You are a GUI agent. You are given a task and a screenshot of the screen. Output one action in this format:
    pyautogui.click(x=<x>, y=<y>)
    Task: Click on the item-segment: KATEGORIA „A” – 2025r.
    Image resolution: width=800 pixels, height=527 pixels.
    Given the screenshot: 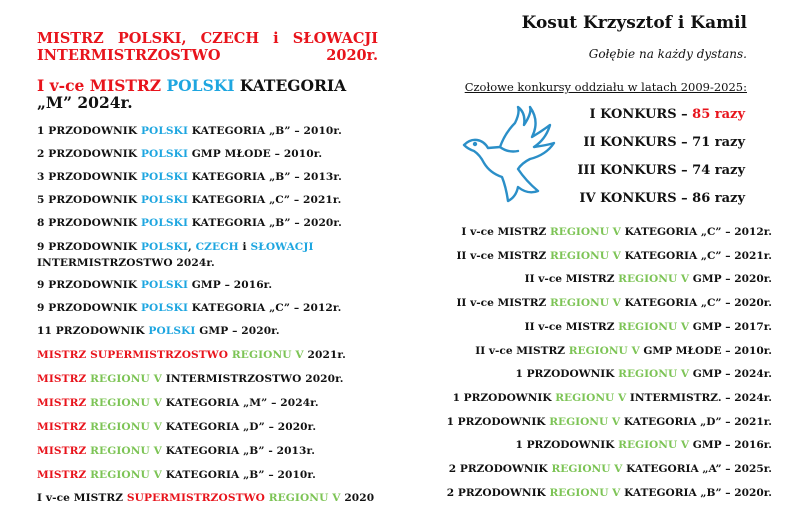 What is the action you would take?
    pyautogui.click(x=697, y=469)
    